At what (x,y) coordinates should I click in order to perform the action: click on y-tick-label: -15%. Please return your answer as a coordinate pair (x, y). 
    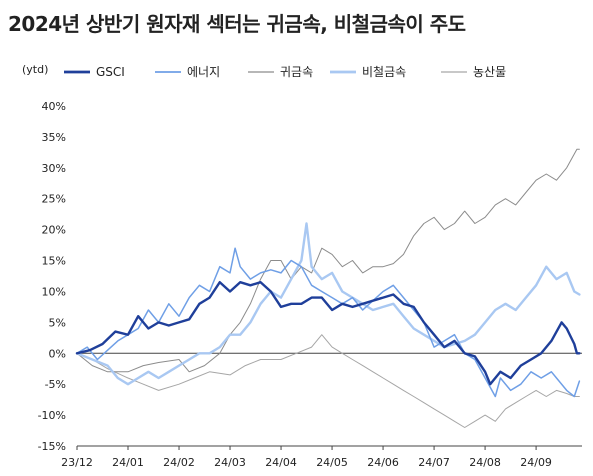
    Looking at the image, I should click on (52, 446).